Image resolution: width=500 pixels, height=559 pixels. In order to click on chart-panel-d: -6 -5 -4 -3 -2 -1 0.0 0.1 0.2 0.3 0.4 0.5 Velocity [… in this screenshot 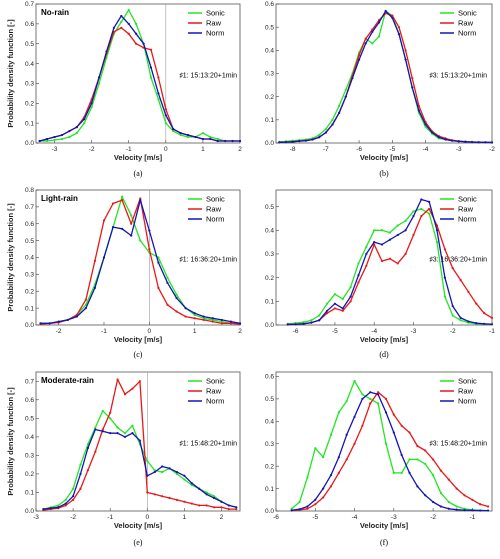, I will do `click(380, 274)`.